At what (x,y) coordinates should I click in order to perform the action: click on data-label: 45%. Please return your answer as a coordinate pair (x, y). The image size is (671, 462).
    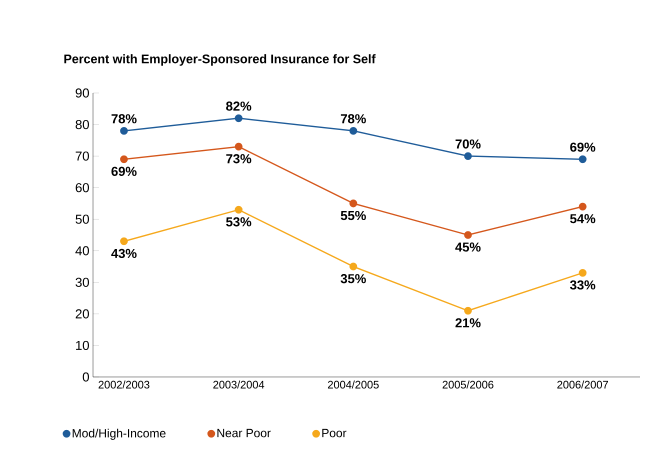
    Looking at the image, I should click on (468, 247).